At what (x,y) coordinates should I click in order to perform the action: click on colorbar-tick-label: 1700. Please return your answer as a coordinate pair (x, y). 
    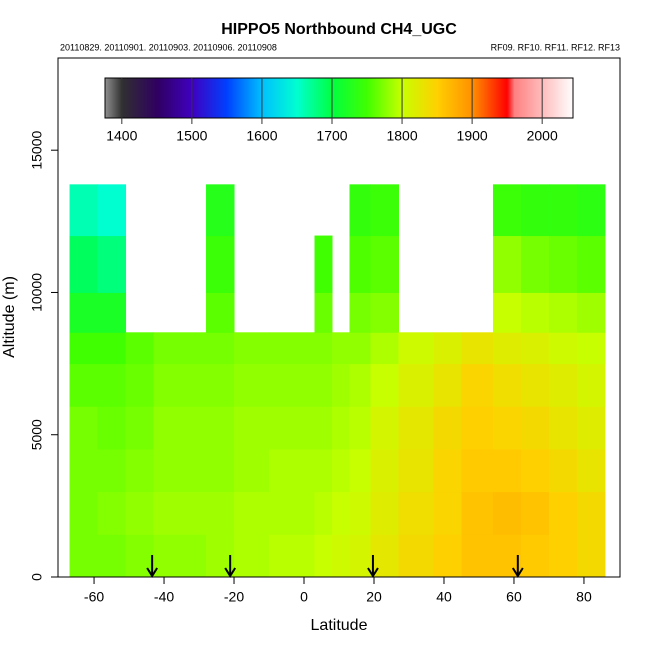
    Looking at the image, I should click on (331, 136).